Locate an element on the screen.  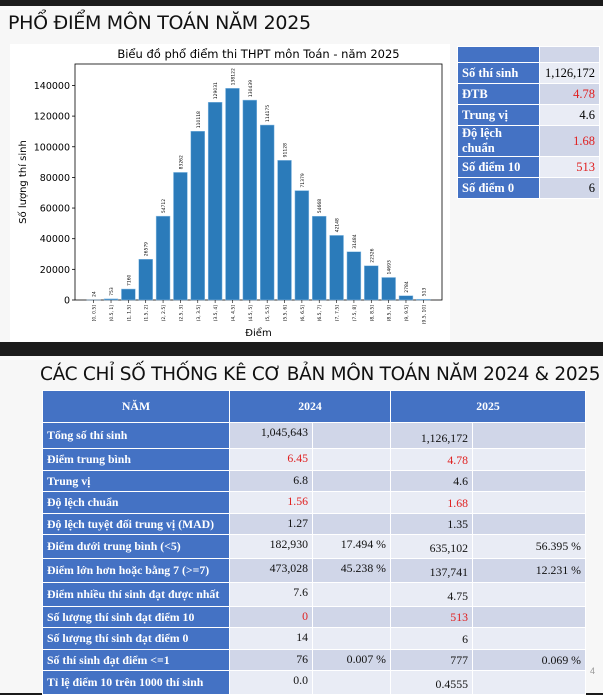
bar-value-label: 138122 is located at coordinates (233, 76).